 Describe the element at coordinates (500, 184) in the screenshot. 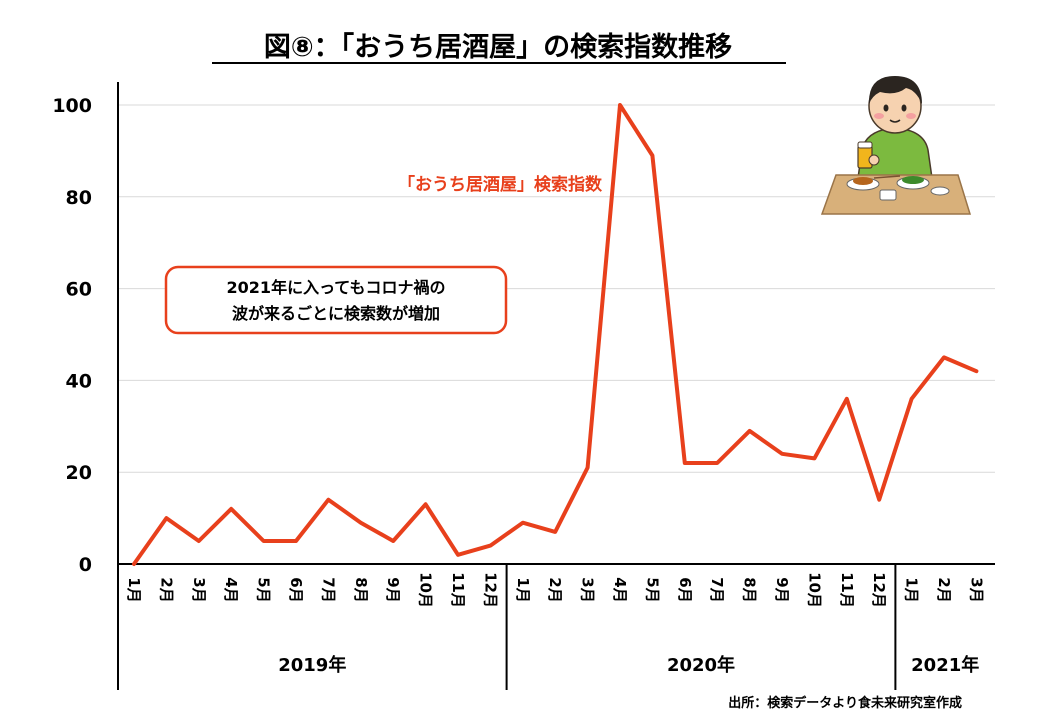

I see `series-label: 「おうち居酒屋」検索指数` at that location.